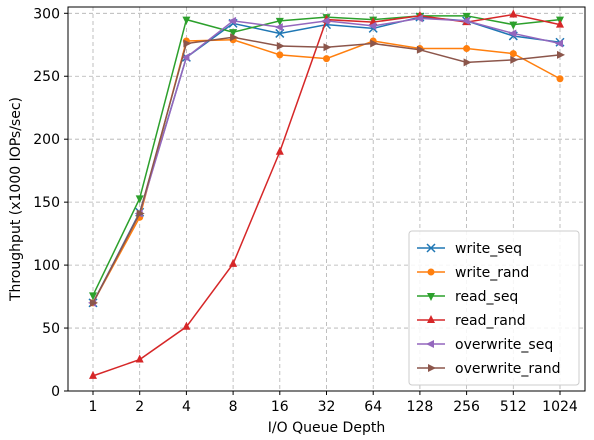 This screenshot has width=594, height=440. What do you see at coordinates (93, 407) in the screenshot?
I see `x-tick-label: 1` at bounding box center [93, 407].